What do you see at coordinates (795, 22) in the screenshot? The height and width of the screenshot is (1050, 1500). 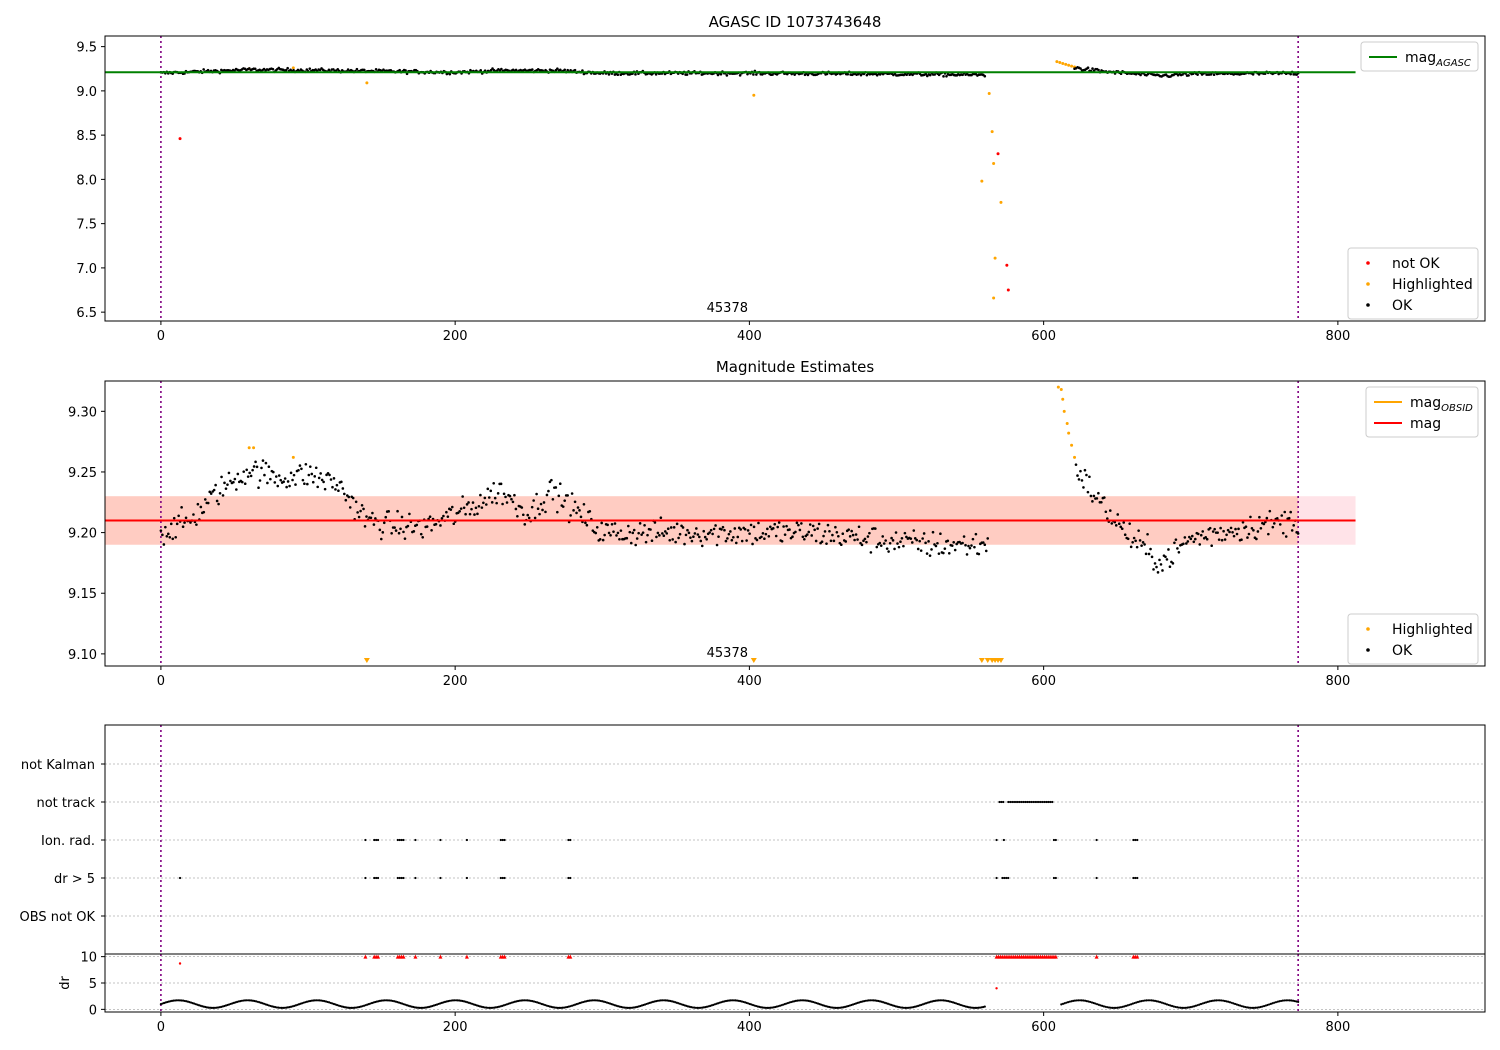 I see `chart-title: AGASC ID 1073743648` at bounding box center [795, 22].